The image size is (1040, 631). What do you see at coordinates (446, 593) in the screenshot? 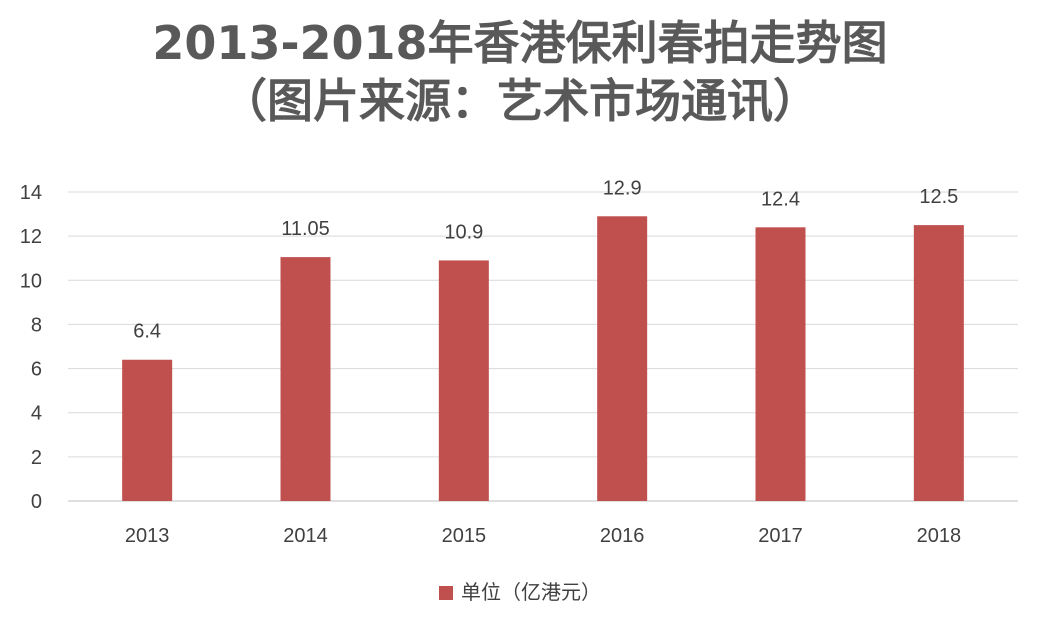
I see `legend-swatch` at bounding box center [446, 593].